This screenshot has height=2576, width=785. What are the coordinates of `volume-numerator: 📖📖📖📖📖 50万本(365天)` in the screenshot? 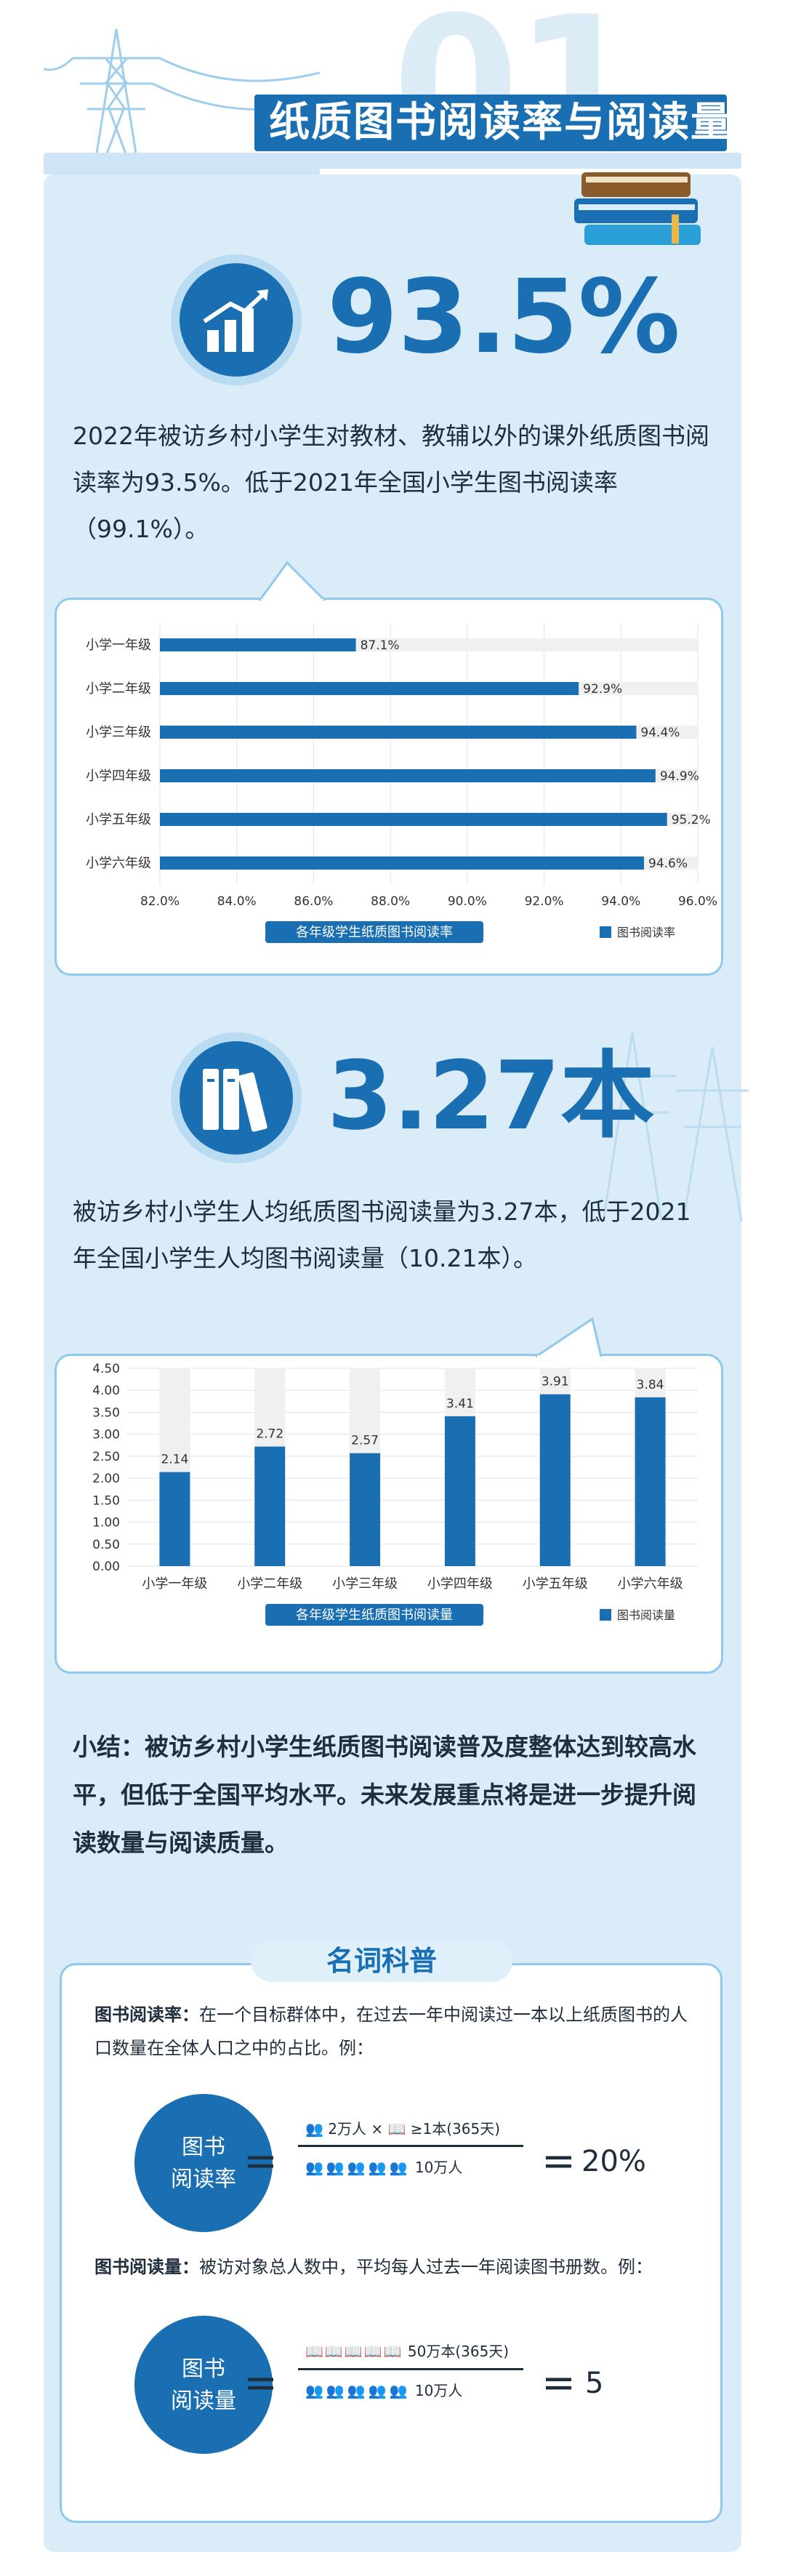 It's located at (421, 2350).